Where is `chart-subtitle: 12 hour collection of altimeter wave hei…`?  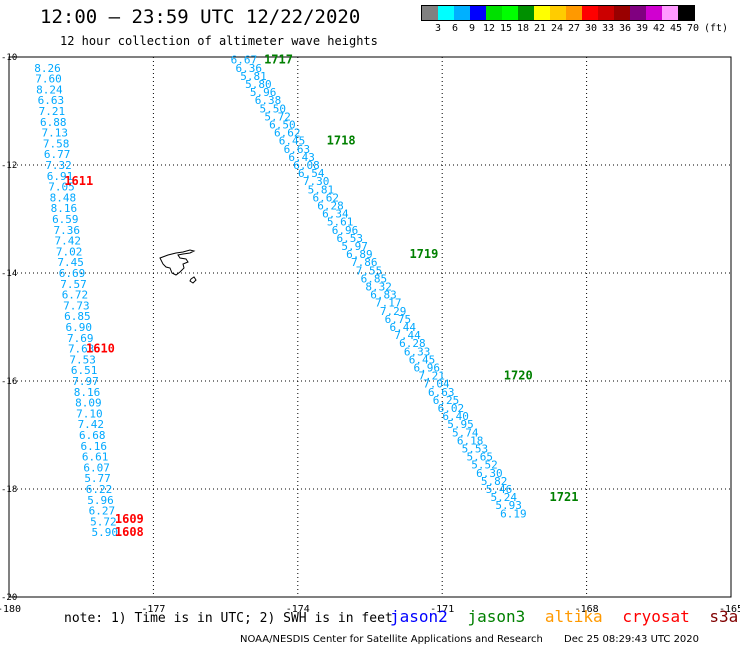 chart-subtitle: 12 hour collection of altimeter wave hei… is located at coordinates (219, 41).